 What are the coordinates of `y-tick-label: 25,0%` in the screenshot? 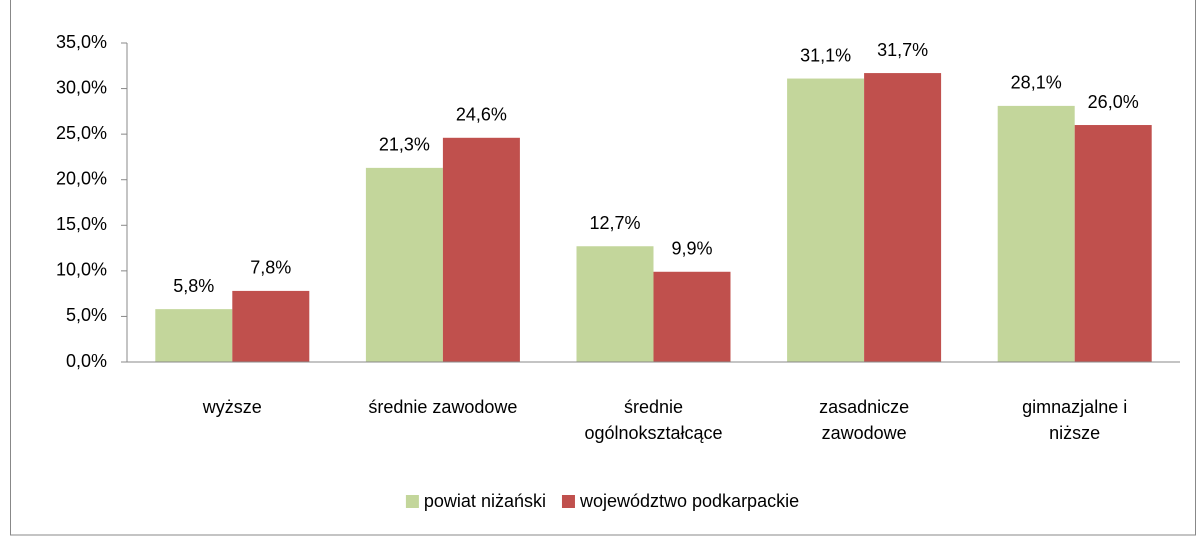 It's located at (81, 133).